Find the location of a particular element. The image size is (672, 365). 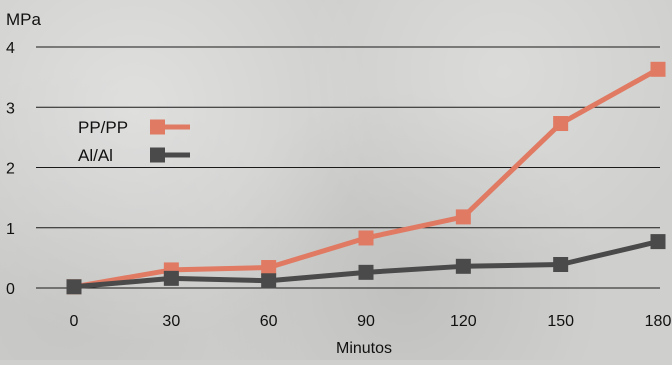

y-tick-label: 1 is located at coordinates (10, 229).